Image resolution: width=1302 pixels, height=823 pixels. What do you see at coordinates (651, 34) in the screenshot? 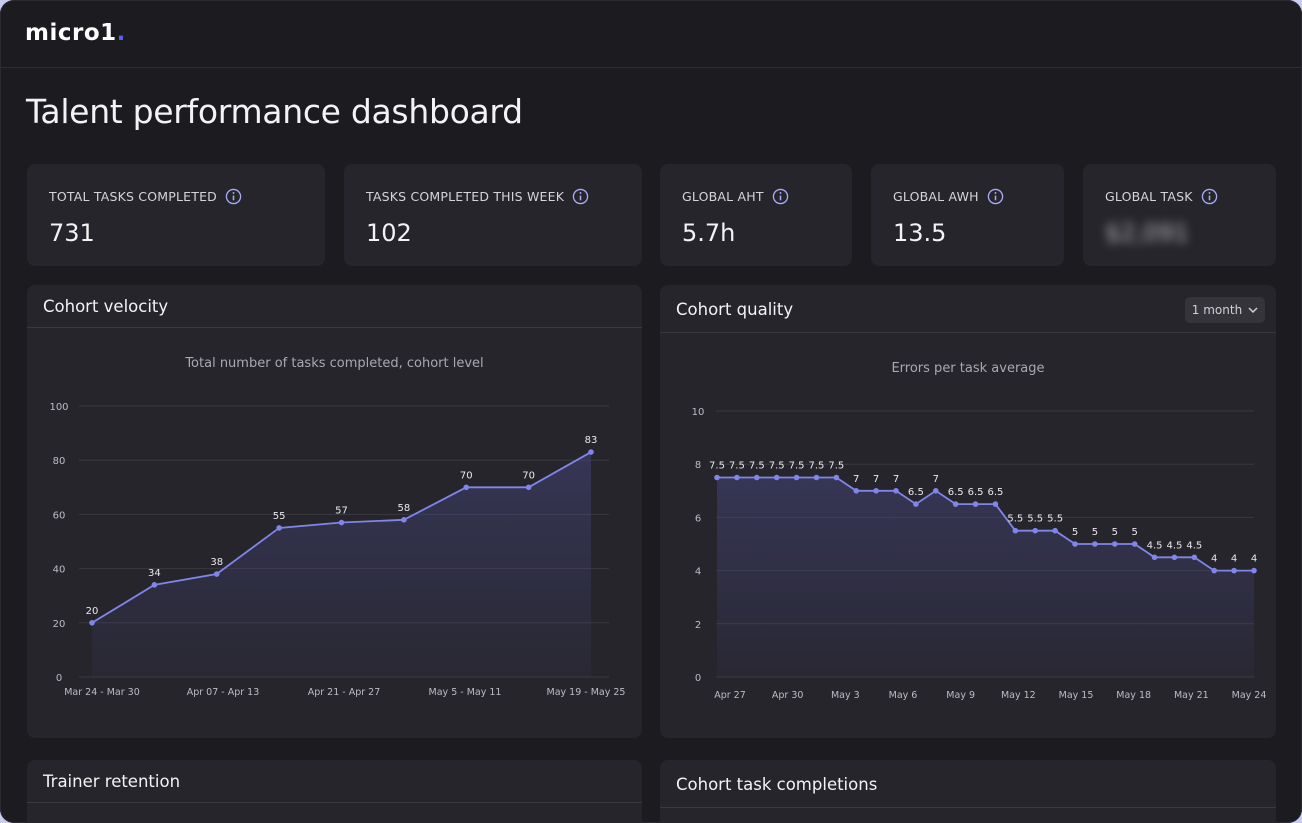
I see `top-bar: micro1.` at bounding box center [651, 34].